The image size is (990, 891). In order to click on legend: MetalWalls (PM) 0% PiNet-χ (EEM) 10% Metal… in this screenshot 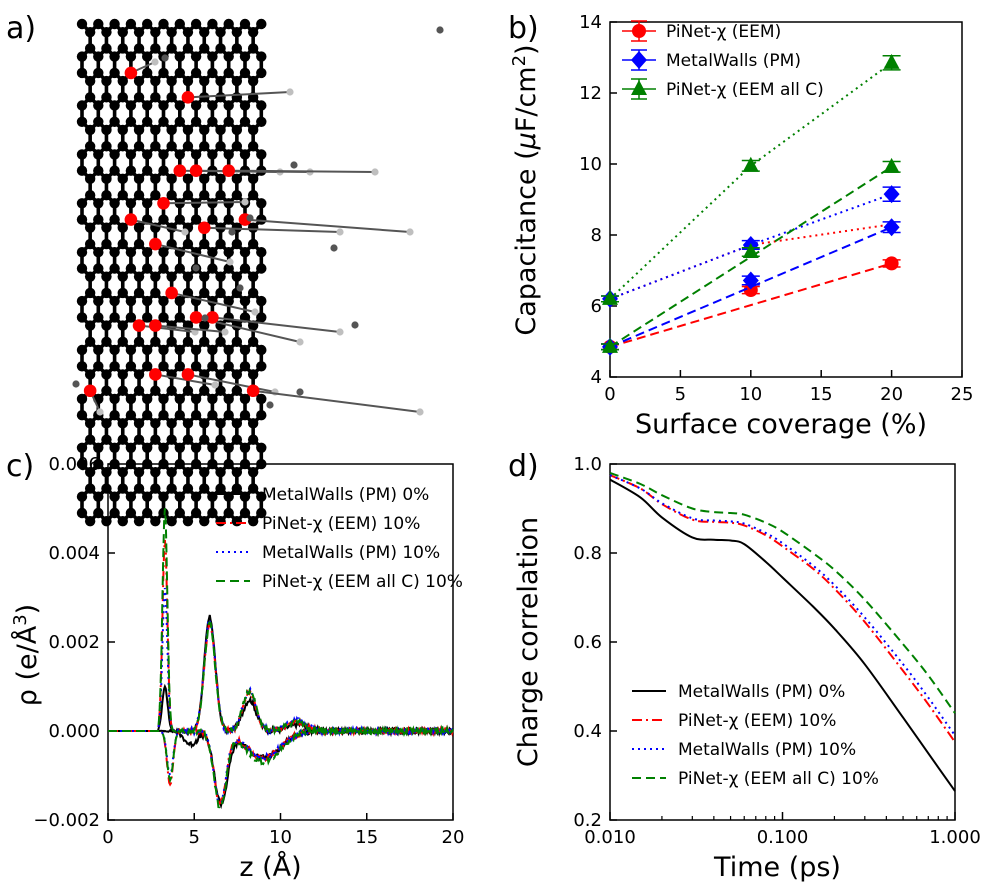, I will do `click(755, 735)`.